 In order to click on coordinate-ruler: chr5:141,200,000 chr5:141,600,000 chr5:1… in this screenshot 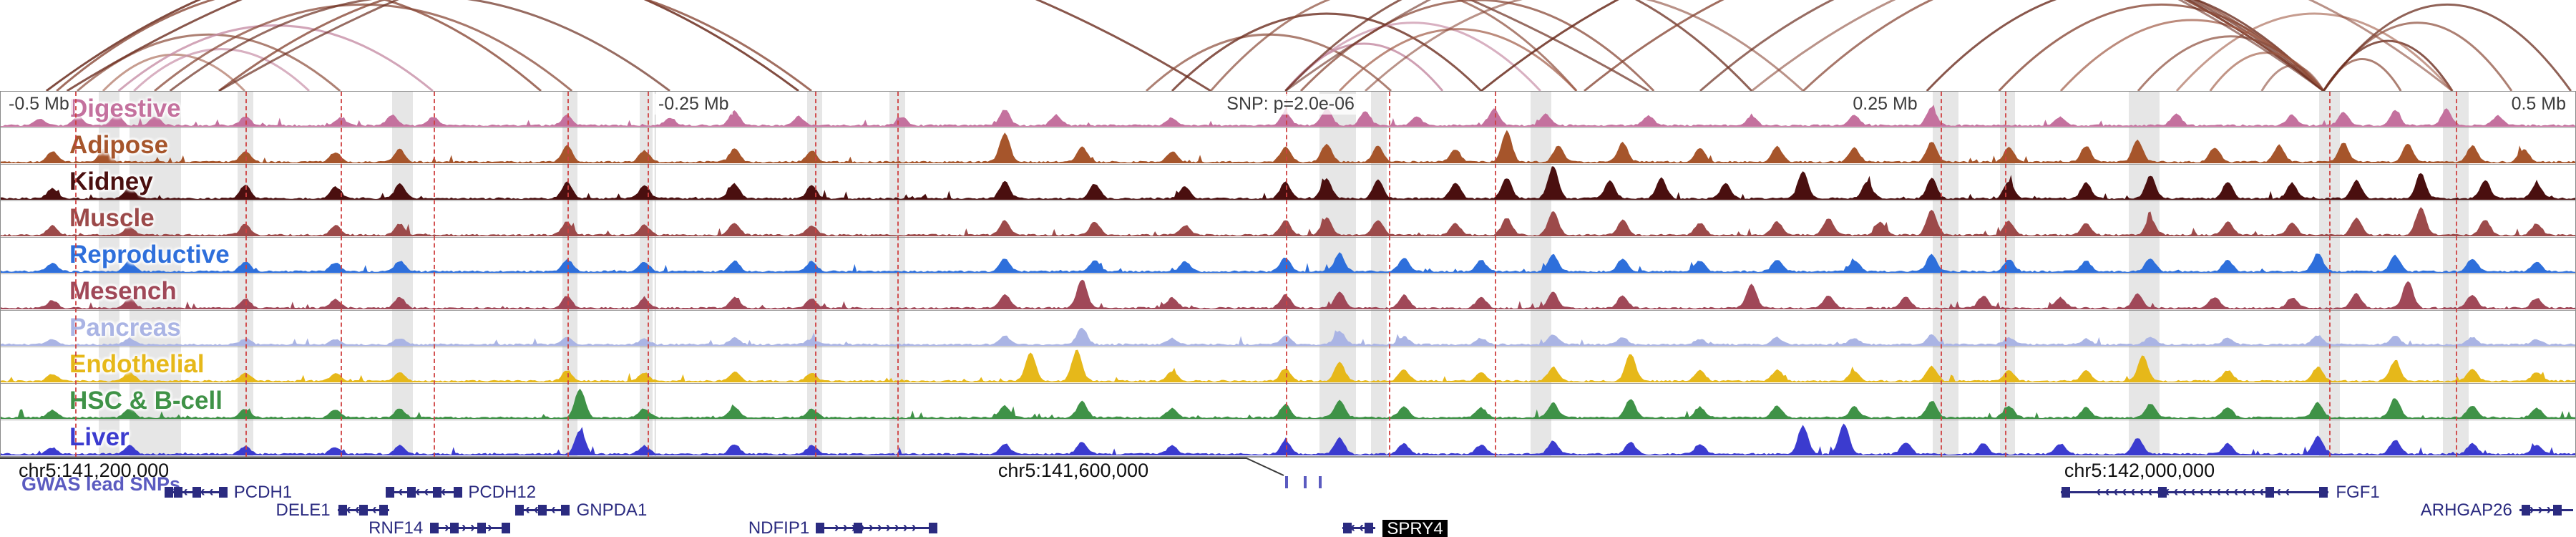, I will do `click(1288, 469)`.